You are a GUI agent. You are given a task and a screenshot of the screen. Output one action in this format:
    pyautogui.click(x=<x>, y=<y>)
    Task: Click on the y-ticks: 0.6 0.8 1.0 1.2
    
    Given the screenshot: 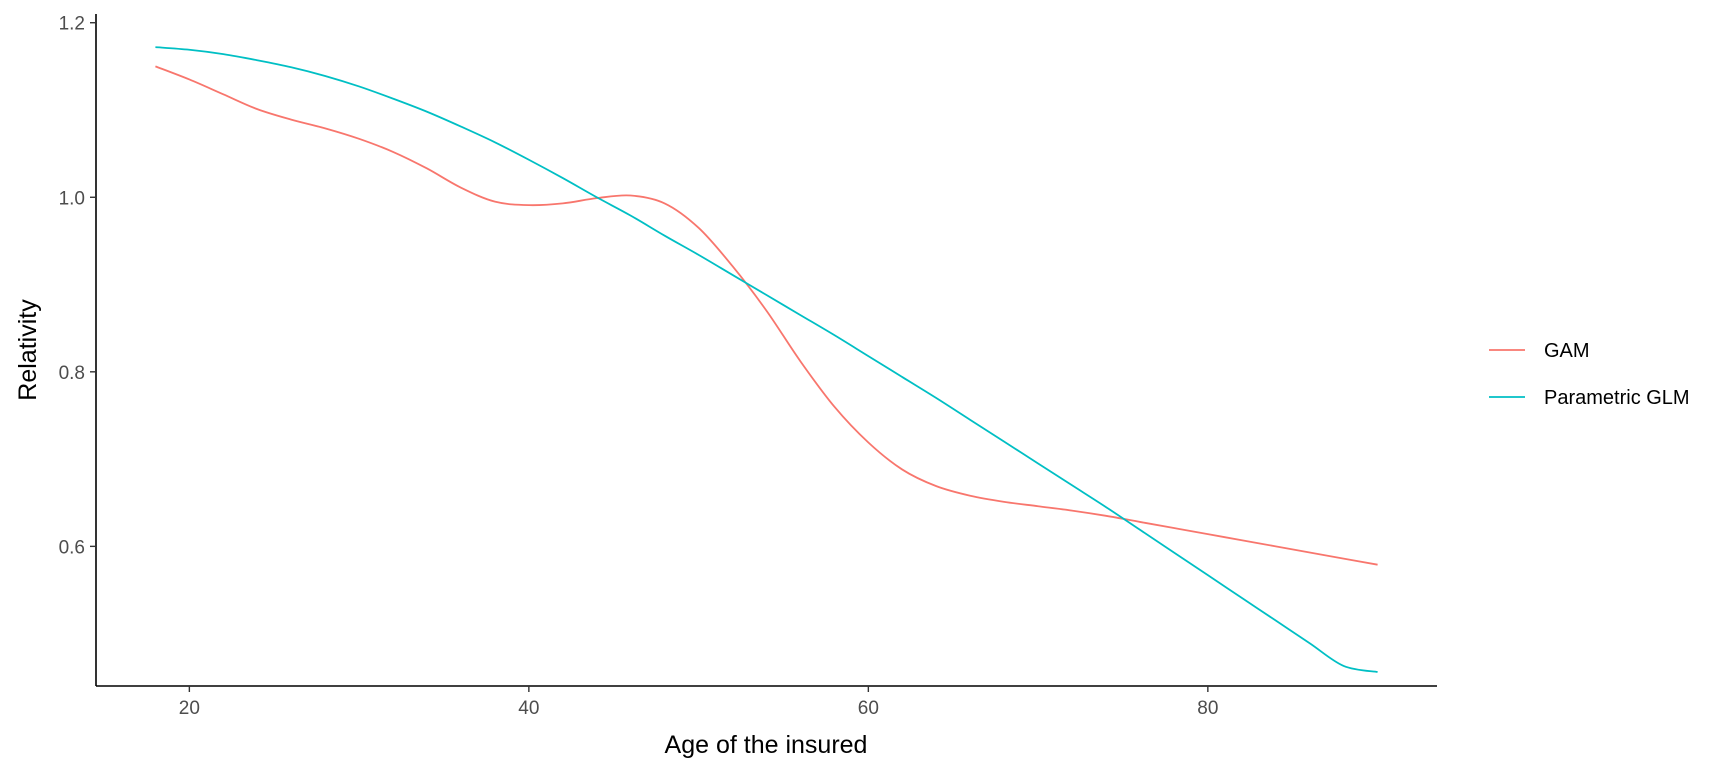 What is the action you would take?
    pyautogui.click(x=77, y=286)
    